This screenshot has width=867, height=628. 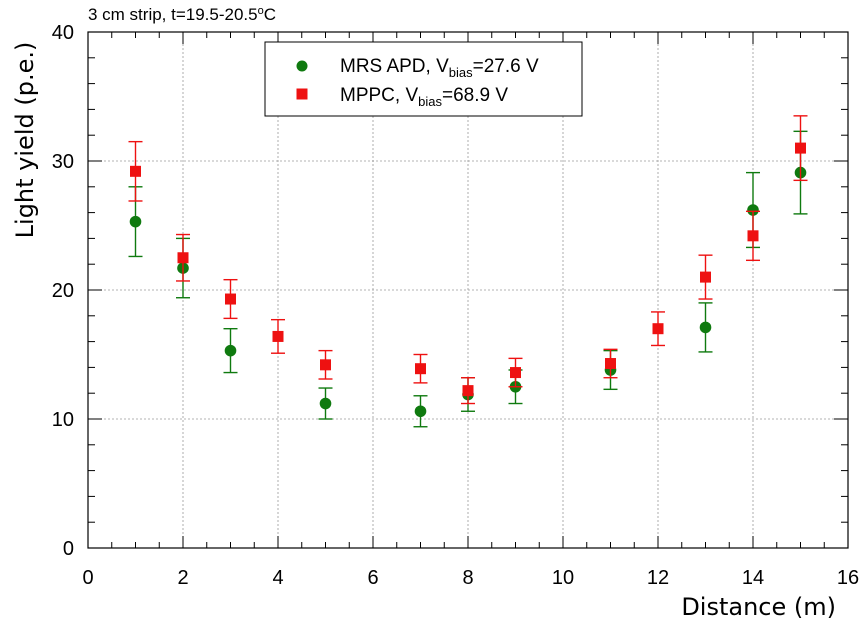 What do you see at coordinates (658, 578) in the screenshot?
I see `x-tick-label: 12` at bounding box center [658, 578].